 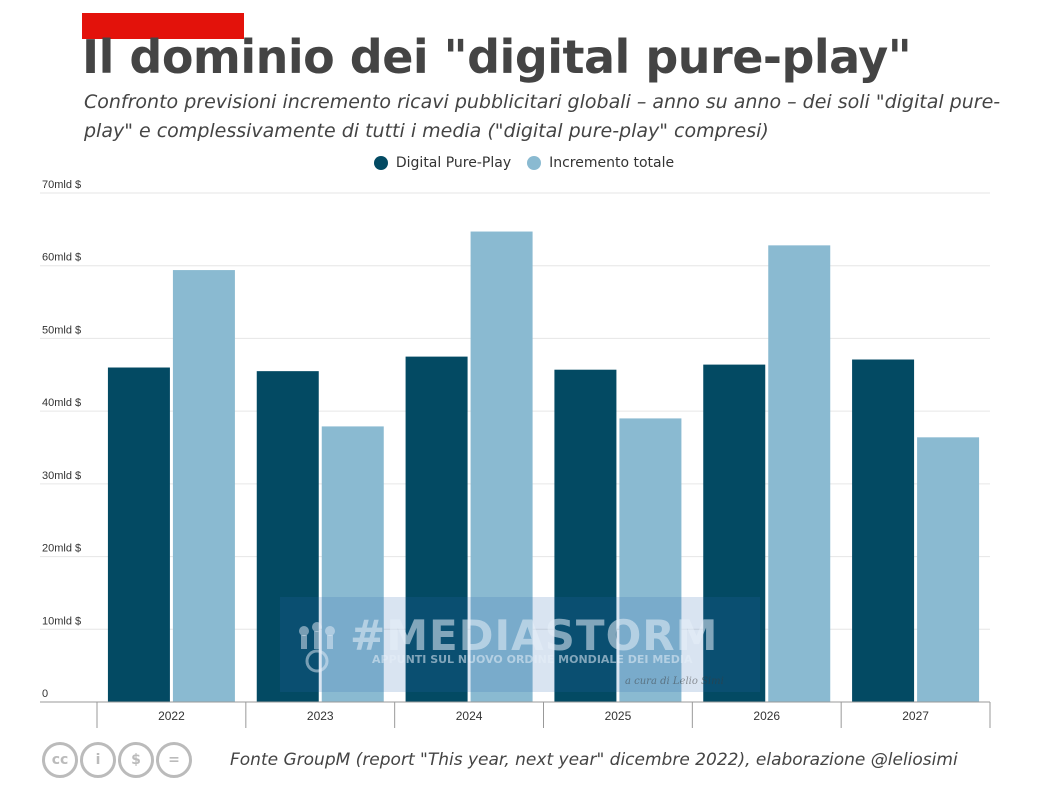 What do you see at coordinates (61, 185) in the screenshot?
I see `y-tick-label: 70mld $` at bounding box center [61, 185].